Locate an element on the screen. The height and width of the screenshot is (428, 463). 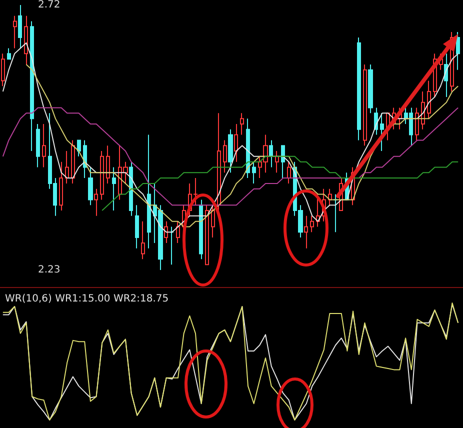
line-series is located at coordinates (280, 184).